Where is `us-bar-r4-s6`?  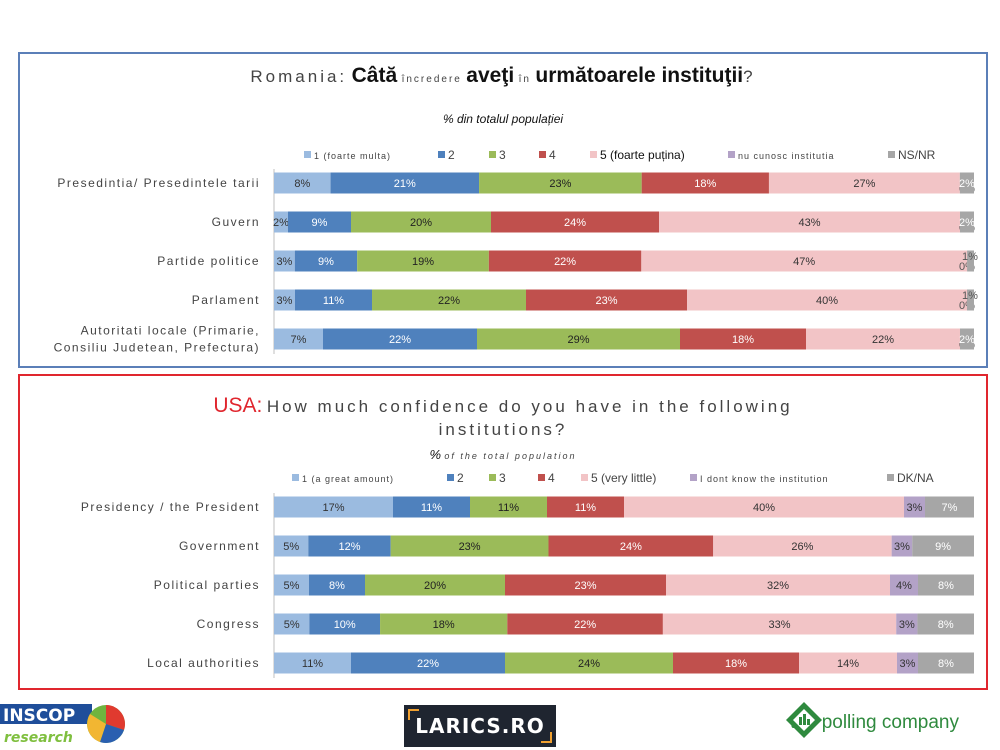 us-bar-r4-s6 is located at coordinates (946, 663).